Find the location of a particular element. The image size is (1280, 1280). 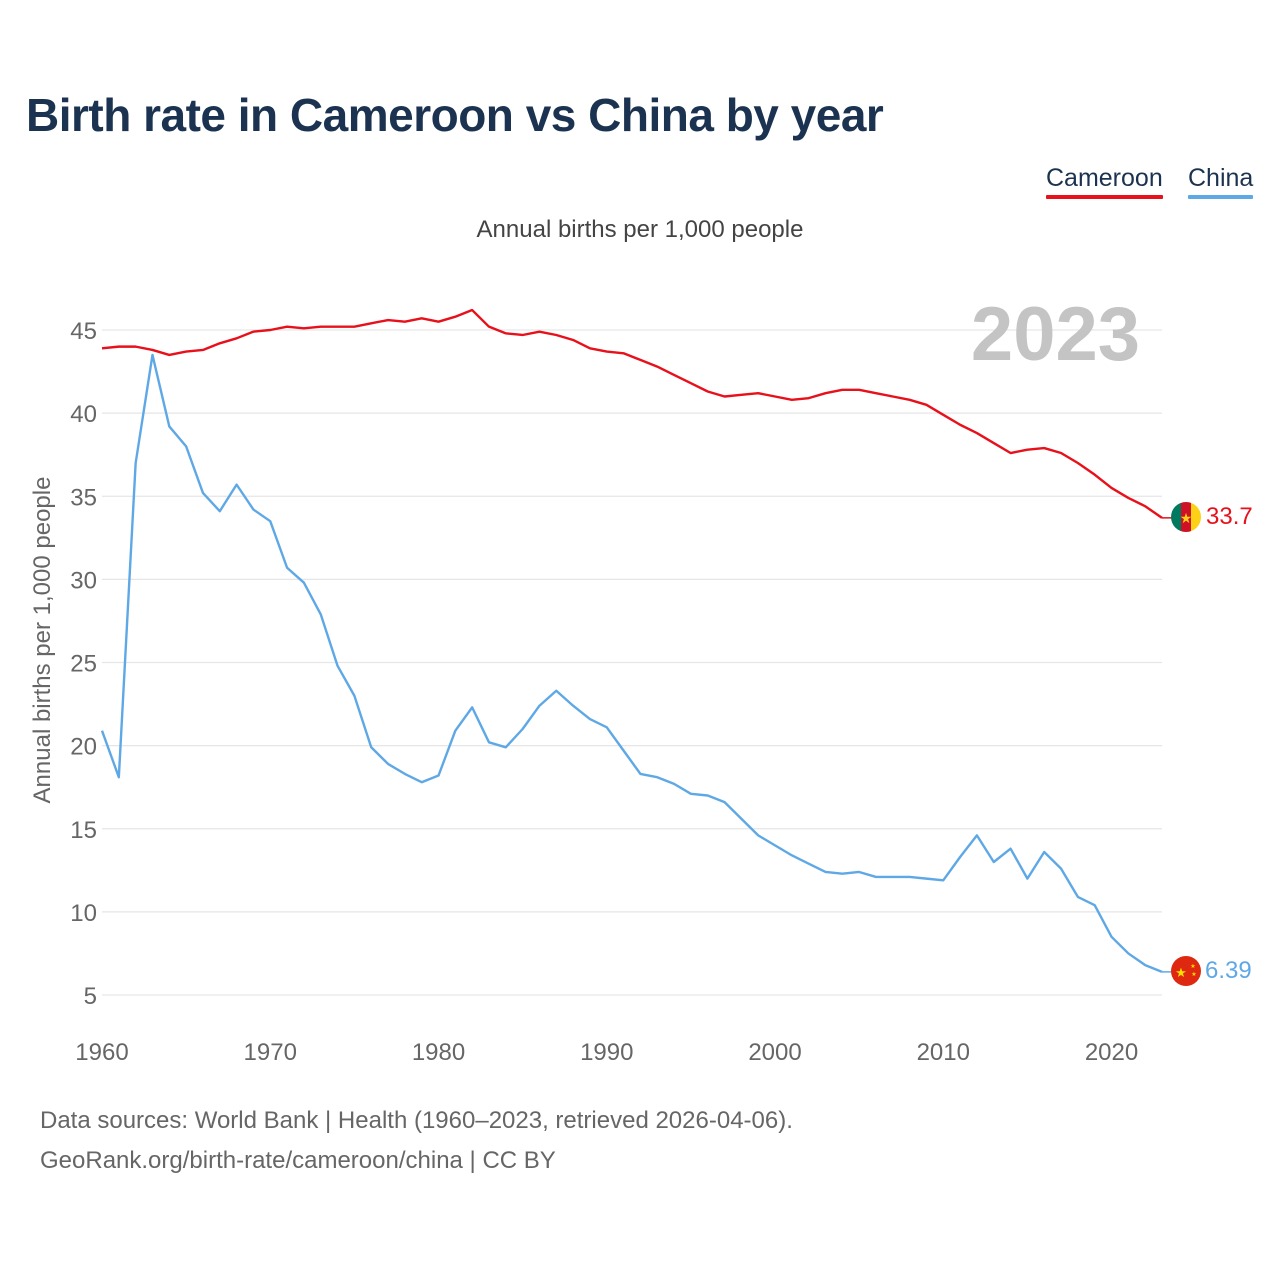

x-tick-label: 2000 is located at coordinates (774, 1052).